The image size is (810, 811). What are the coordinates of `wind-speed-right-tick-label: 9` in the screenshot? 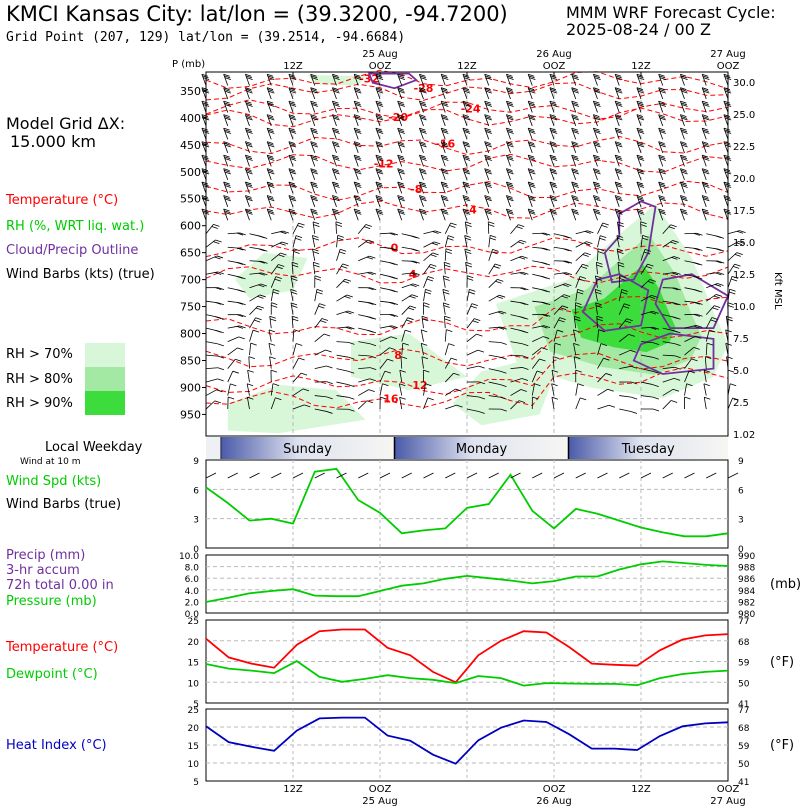 It's located at (741, 462).